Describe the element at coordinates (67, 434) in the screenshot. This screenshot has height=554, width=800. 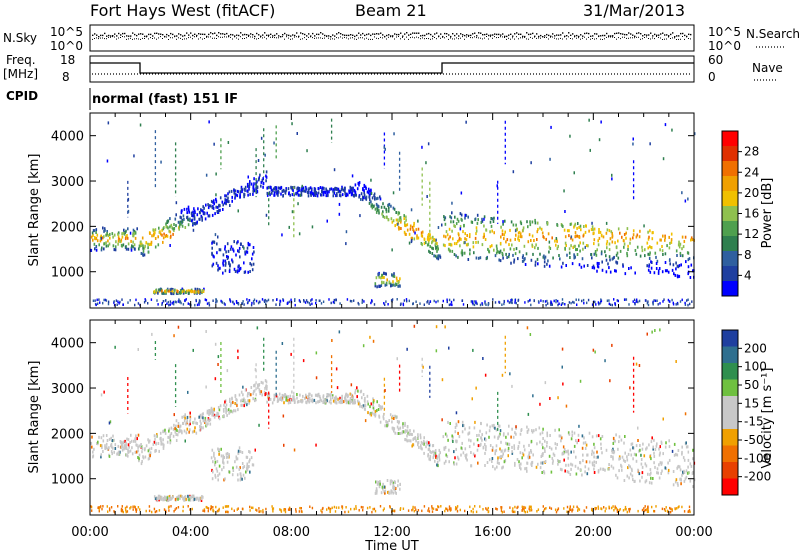
I see `y-tick-label: 2000` at that location.